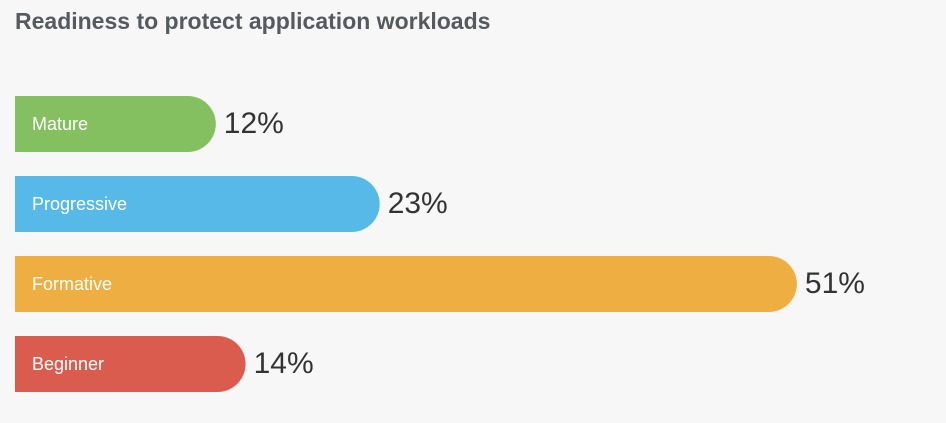 This screenshot has height=423, width=946. Describe the element at coordinates (254, 123) in the screenshot. I see `value-label: 12%` at that location.